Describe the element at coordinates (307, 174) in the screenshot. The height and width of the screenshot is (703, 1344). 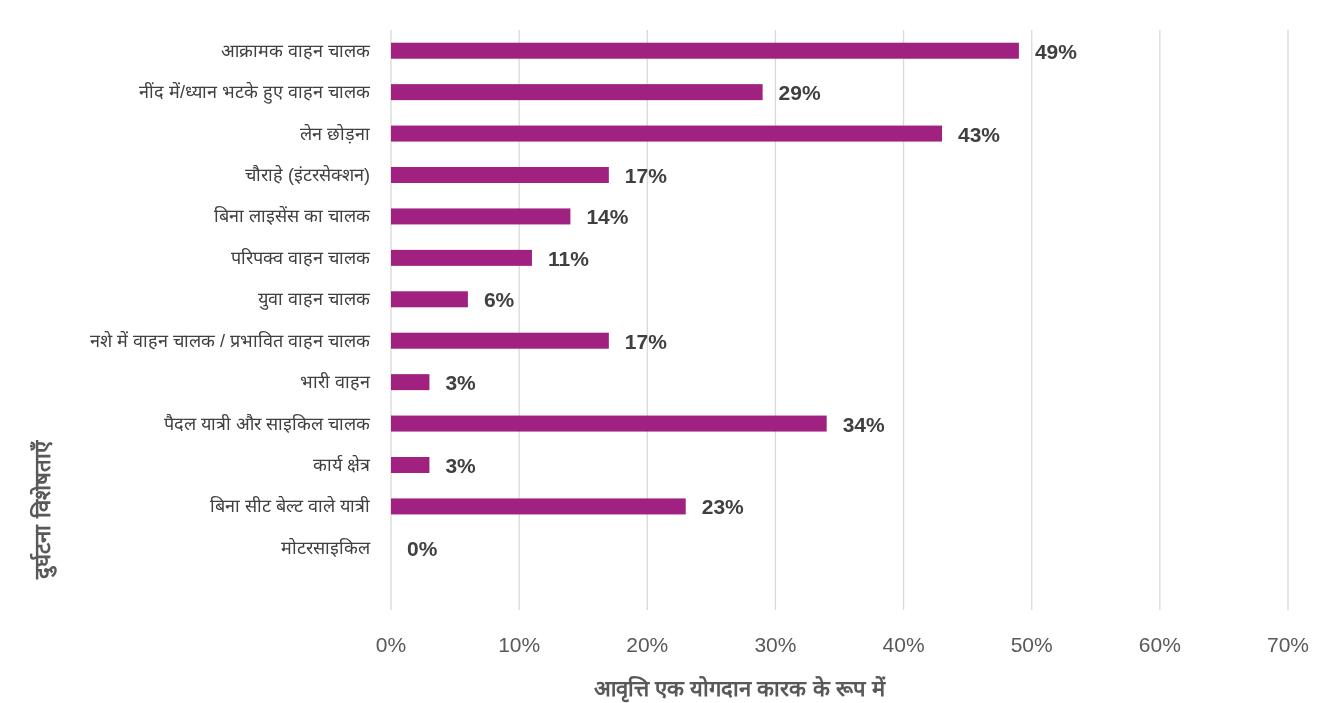
I see `y-tick-label: चौराहे (इंटरसेक्शन)` at that location.